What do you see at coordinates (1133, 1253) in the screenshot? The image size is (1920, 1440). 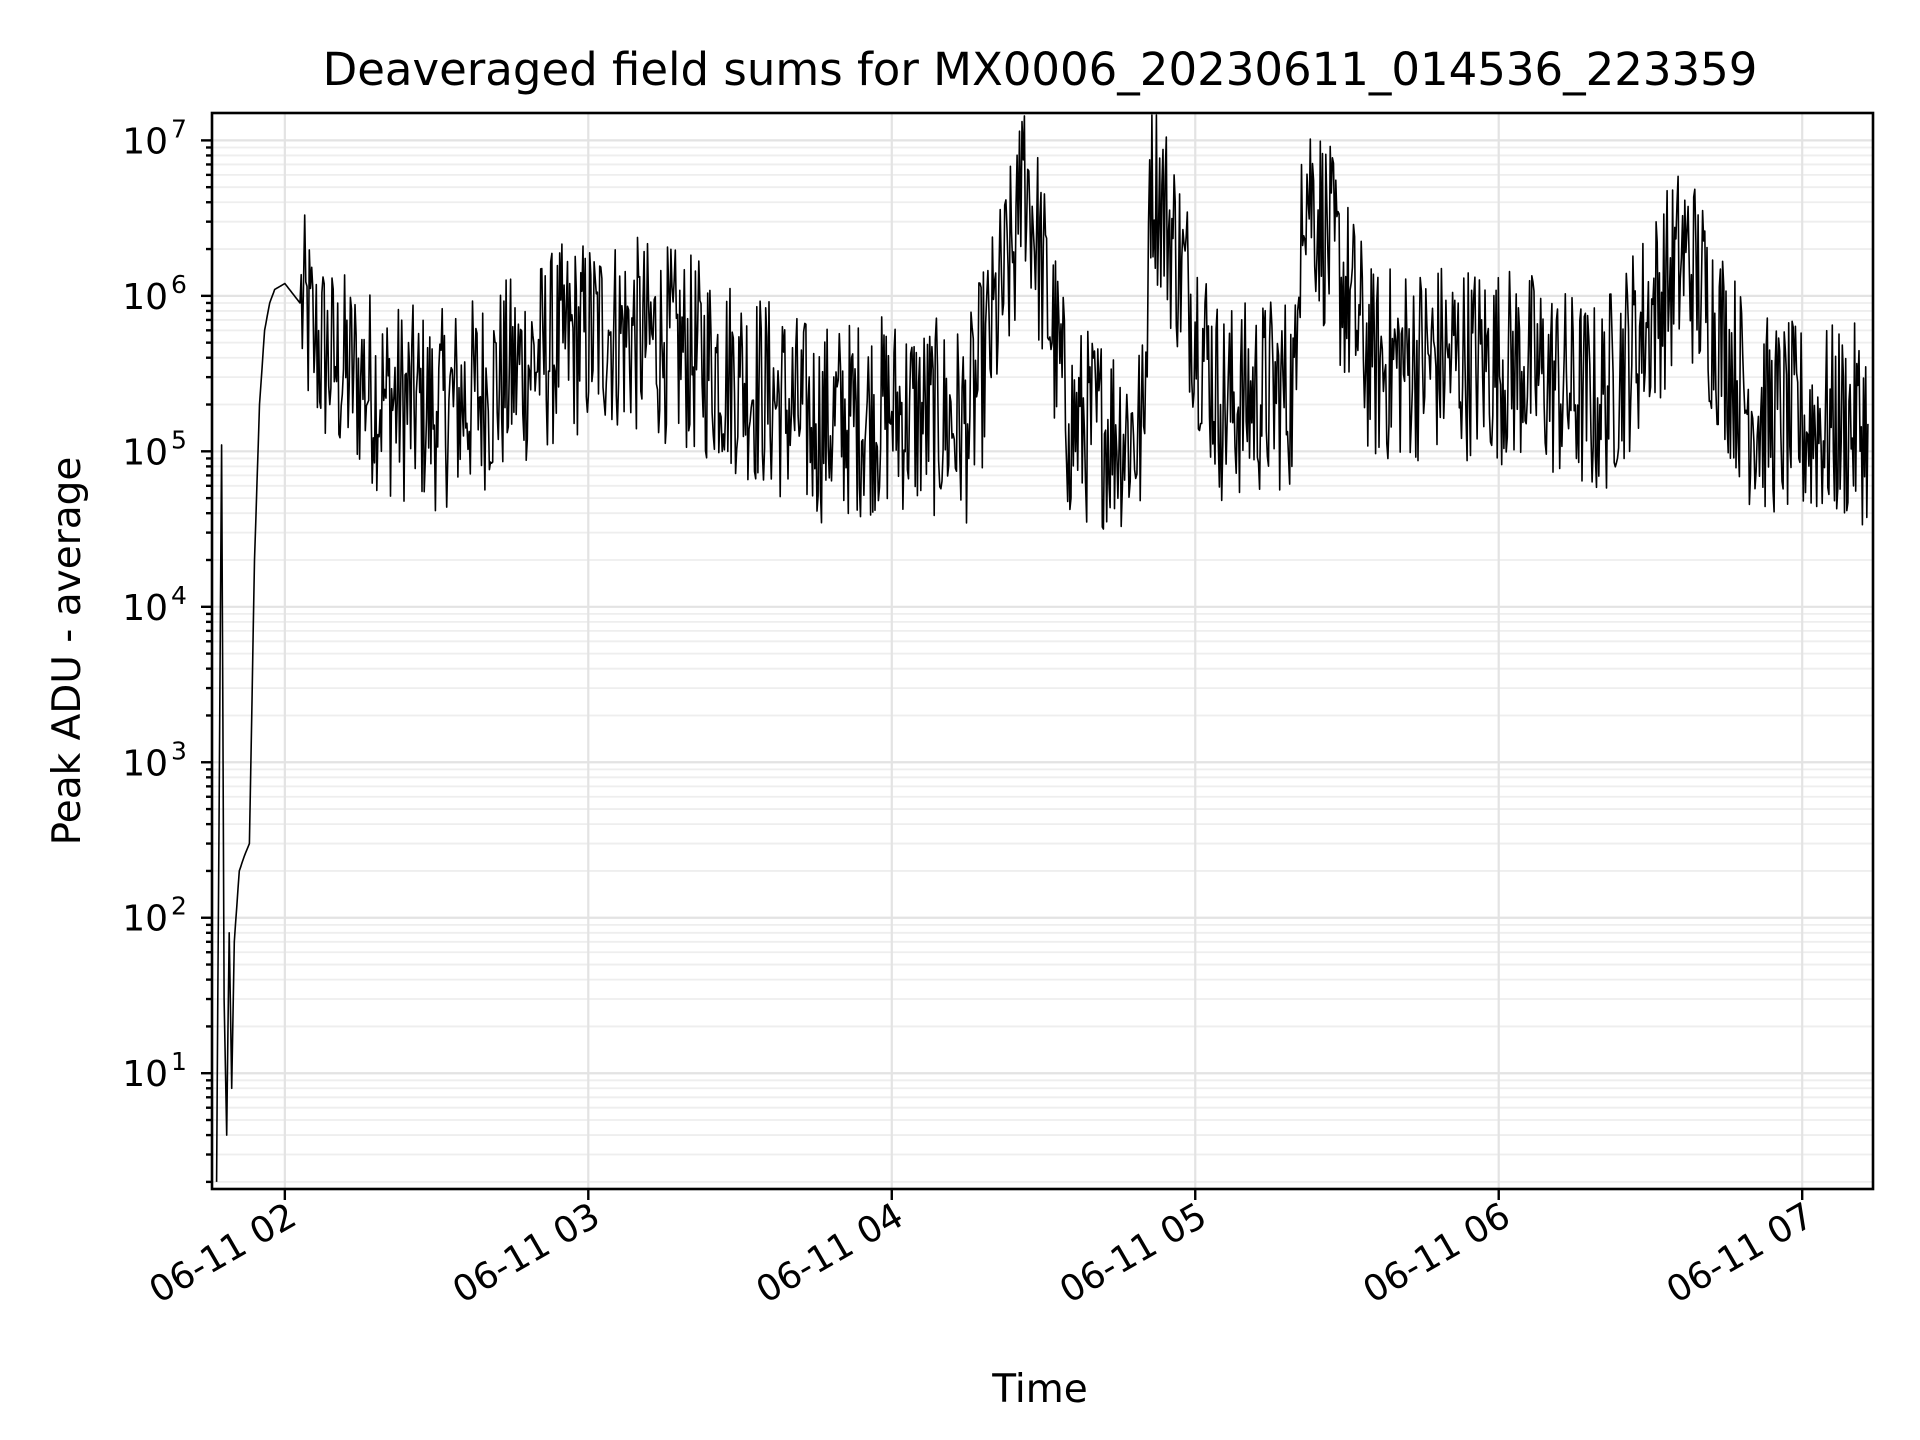 I see `x-tick-label: 06-11 05` at bounding box center [1133, 1253].